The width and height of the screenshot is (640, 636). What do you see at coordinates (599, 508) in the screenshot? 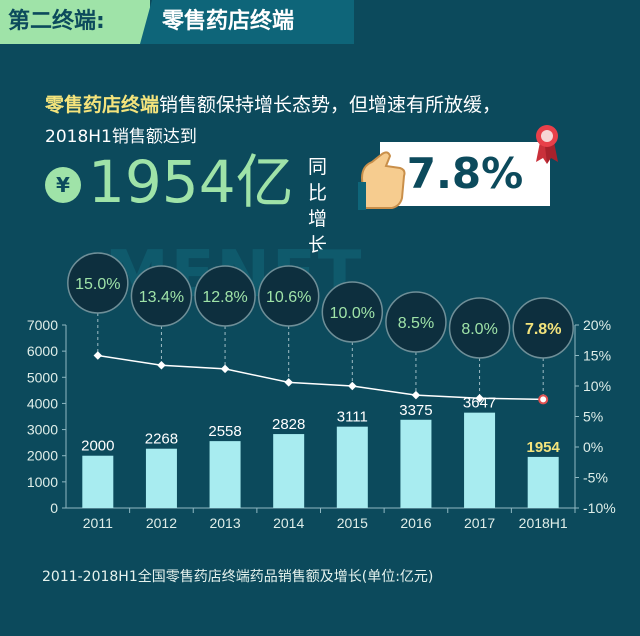
I see `y-right-tick-label: -10%` at bounding box center [599, 508].